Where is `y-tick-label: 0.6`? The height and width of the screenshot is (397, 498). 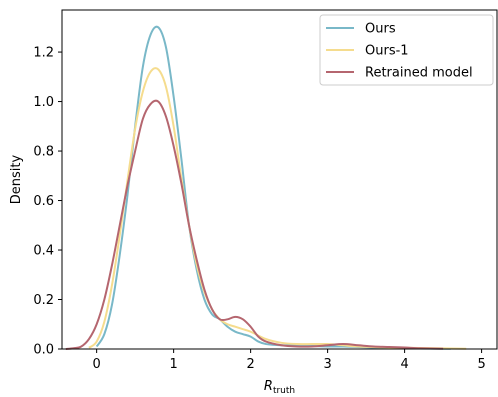 y-tick-label: 0.6 is located at coordinates (43, 201).